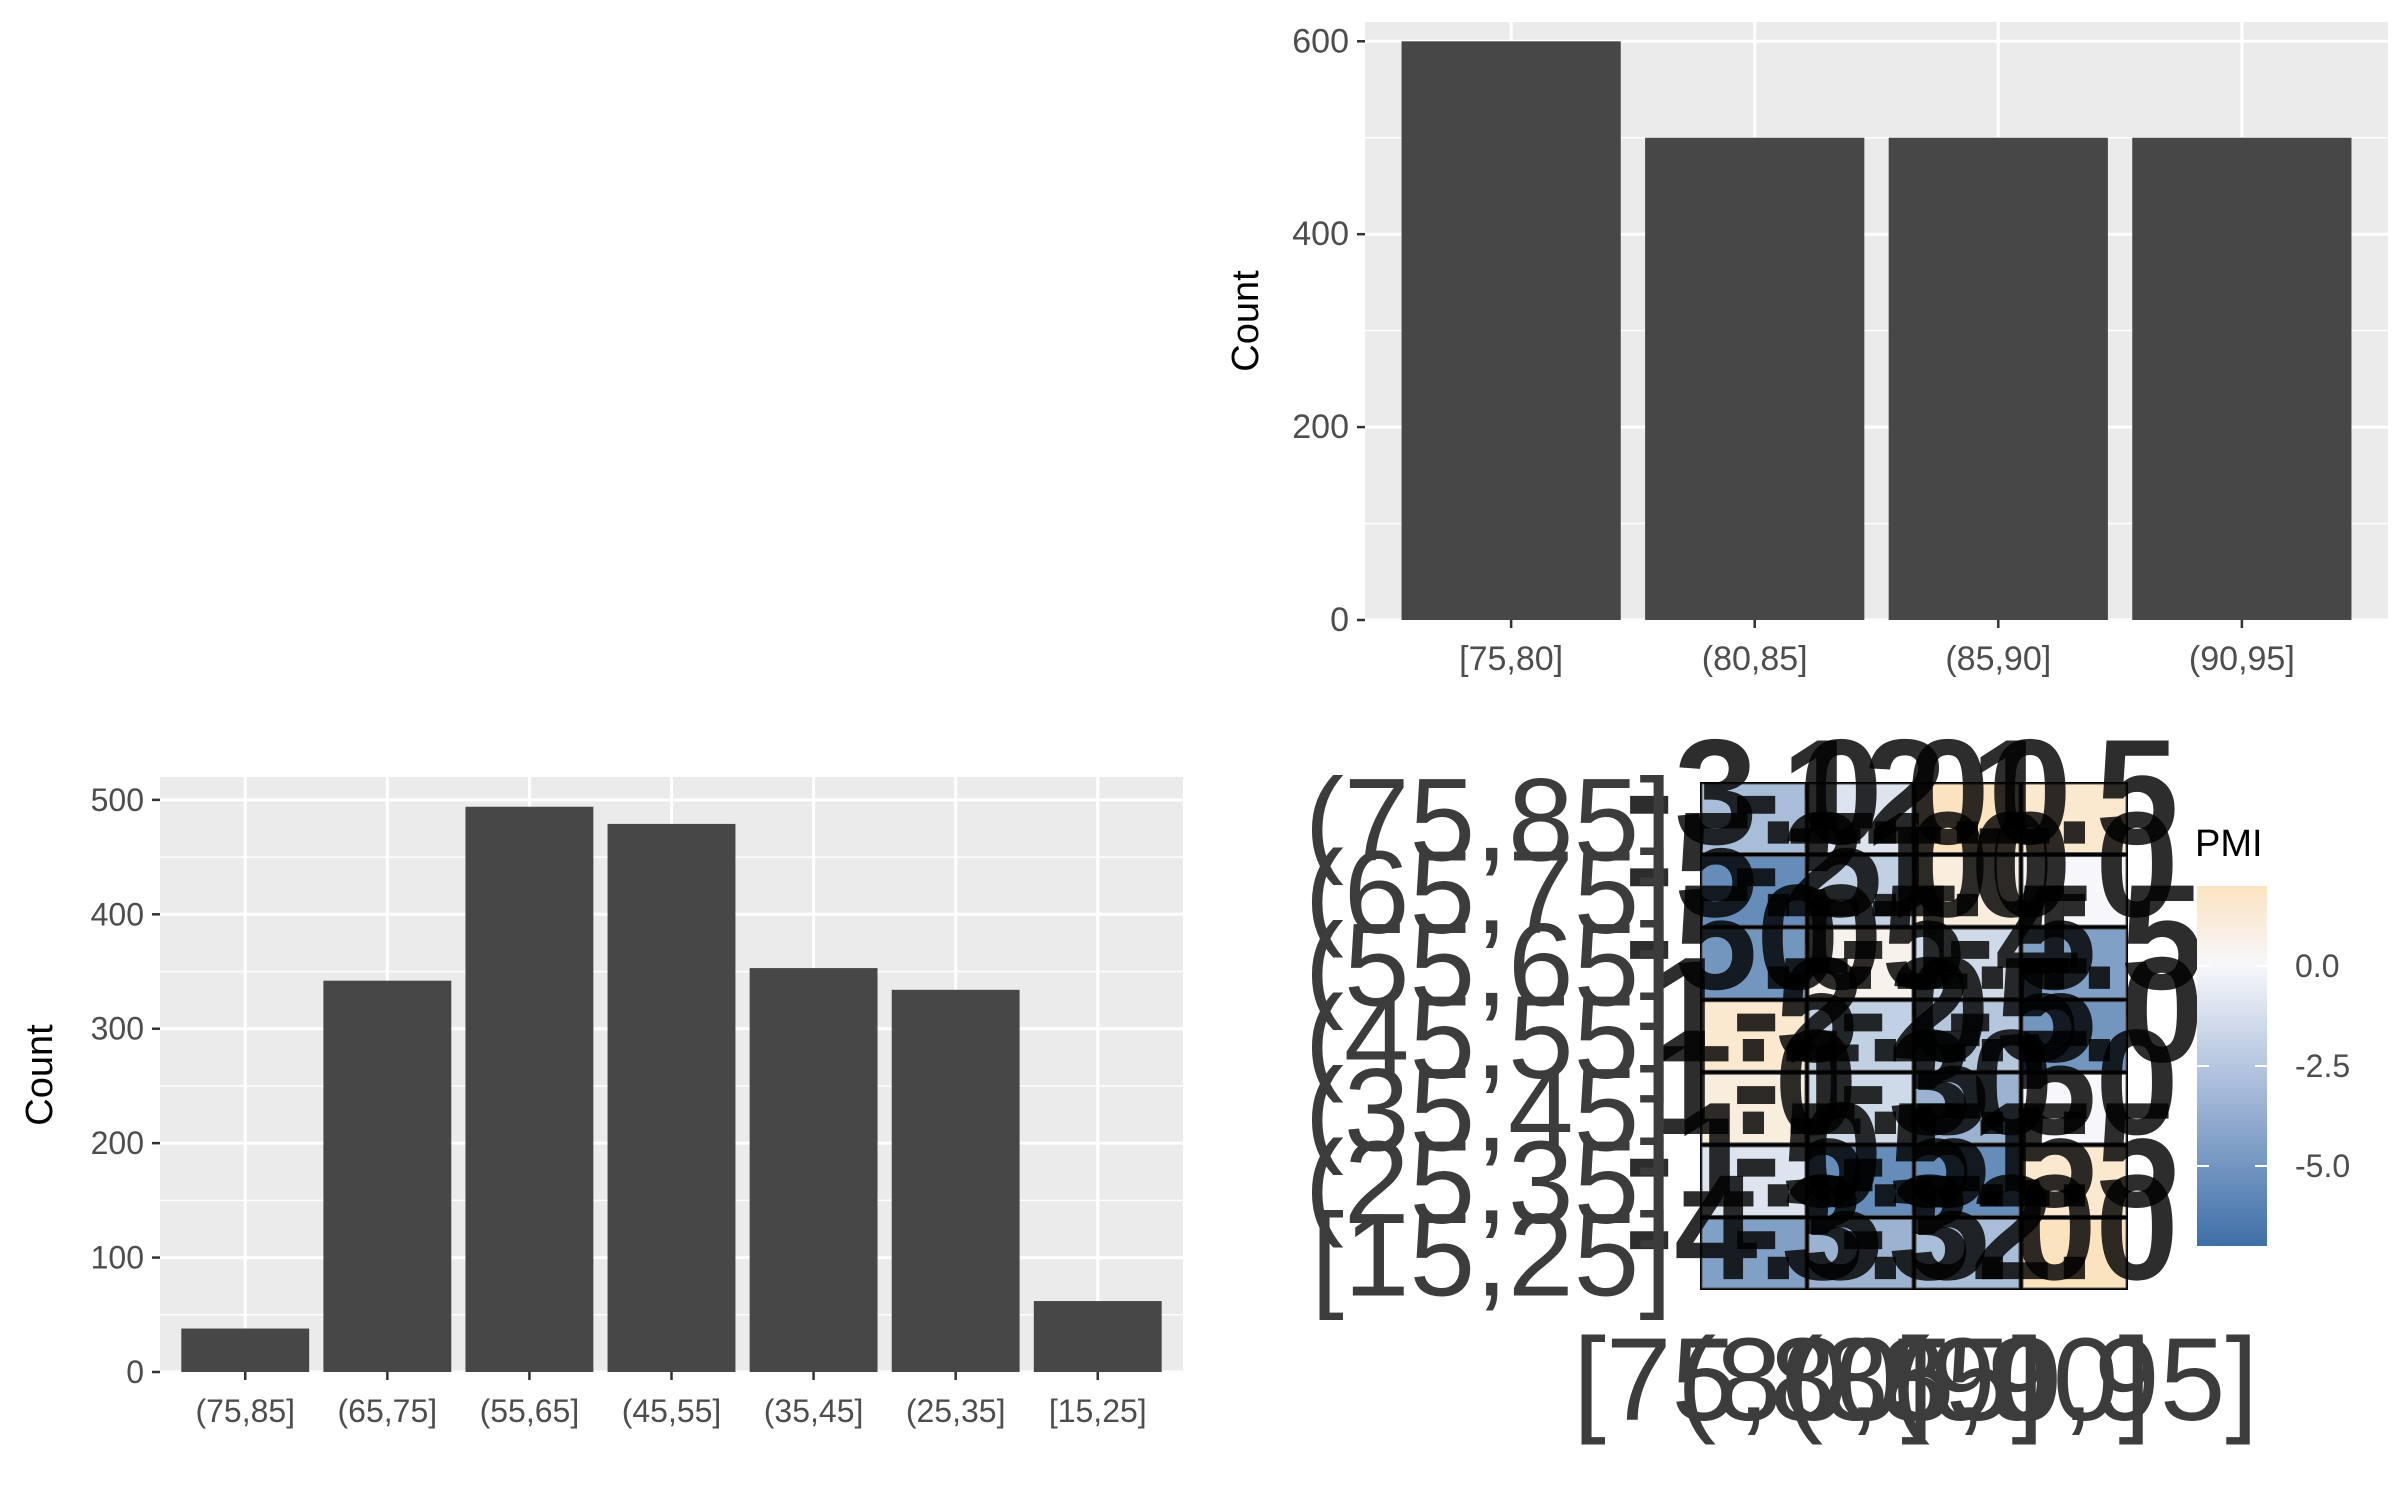  I want to click on x-tick-label: (55,65], so click(530, 1411).